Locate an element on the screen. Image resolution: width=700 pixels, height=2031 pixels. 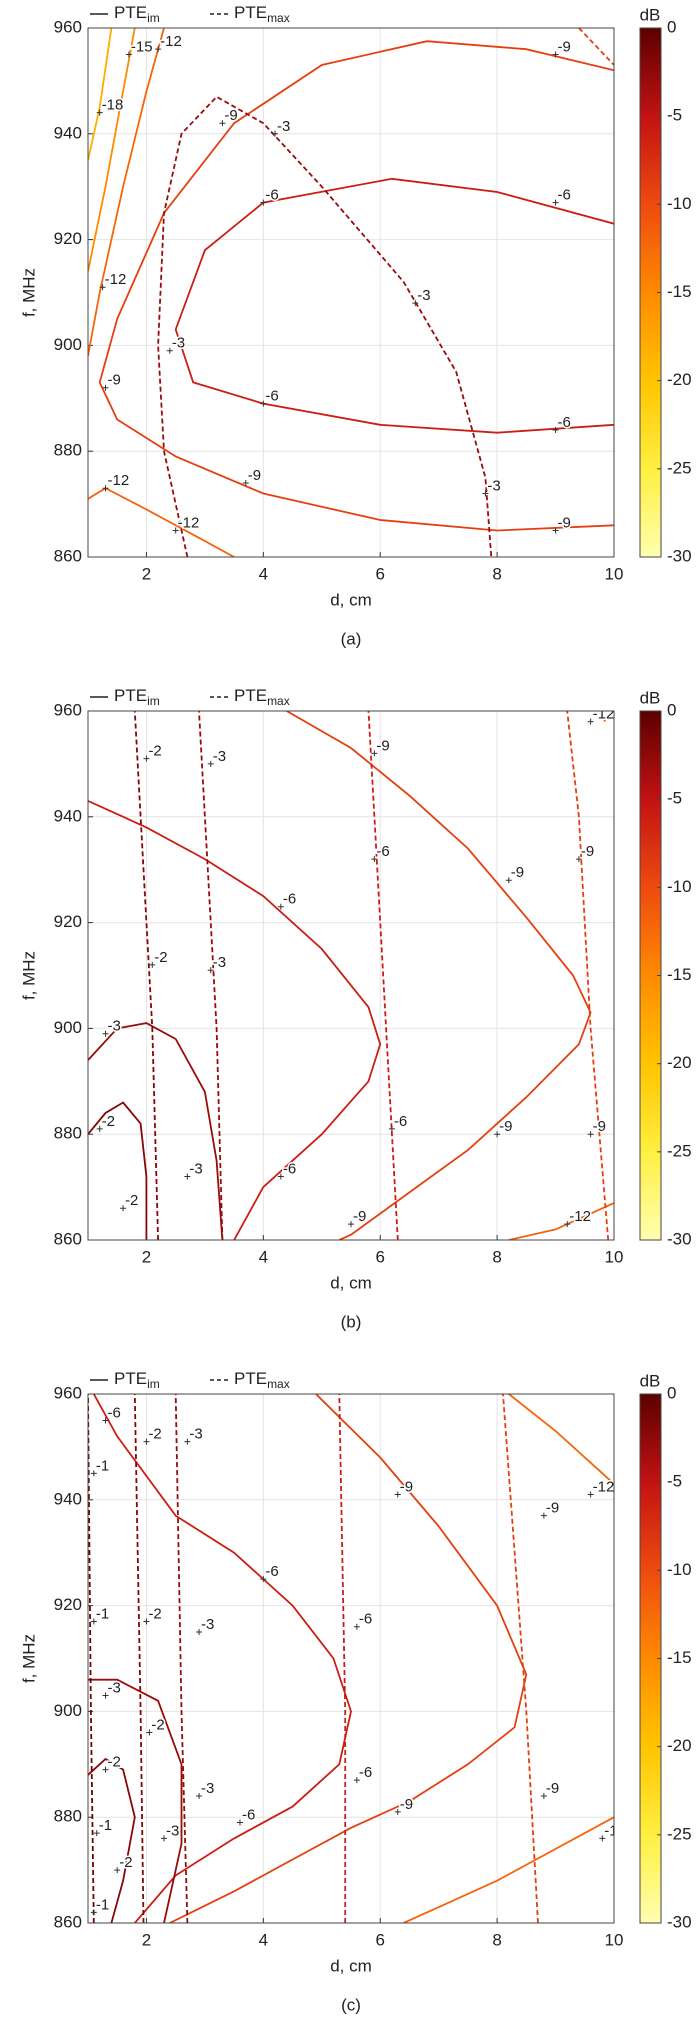
contour-label: -1 is located at coordinates (102, 1904).